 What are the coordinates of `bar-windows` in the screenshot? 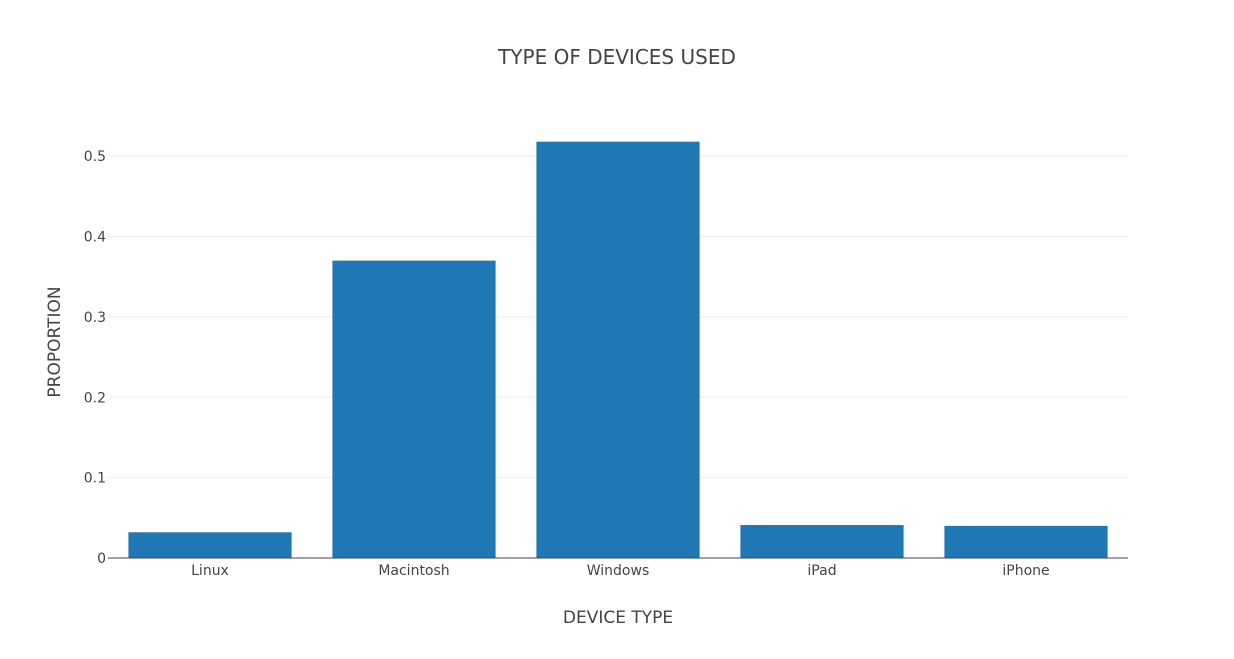 It's located at (618, 349).